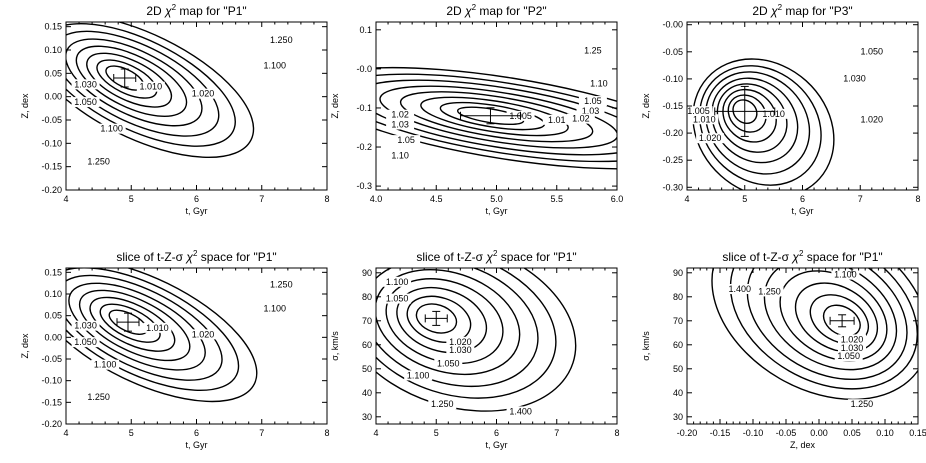 This screenshot has height=463, width=926. Describe the element at coordinates (326, 433) in the screenshot. I see `x-tick-label: 8` at that location.